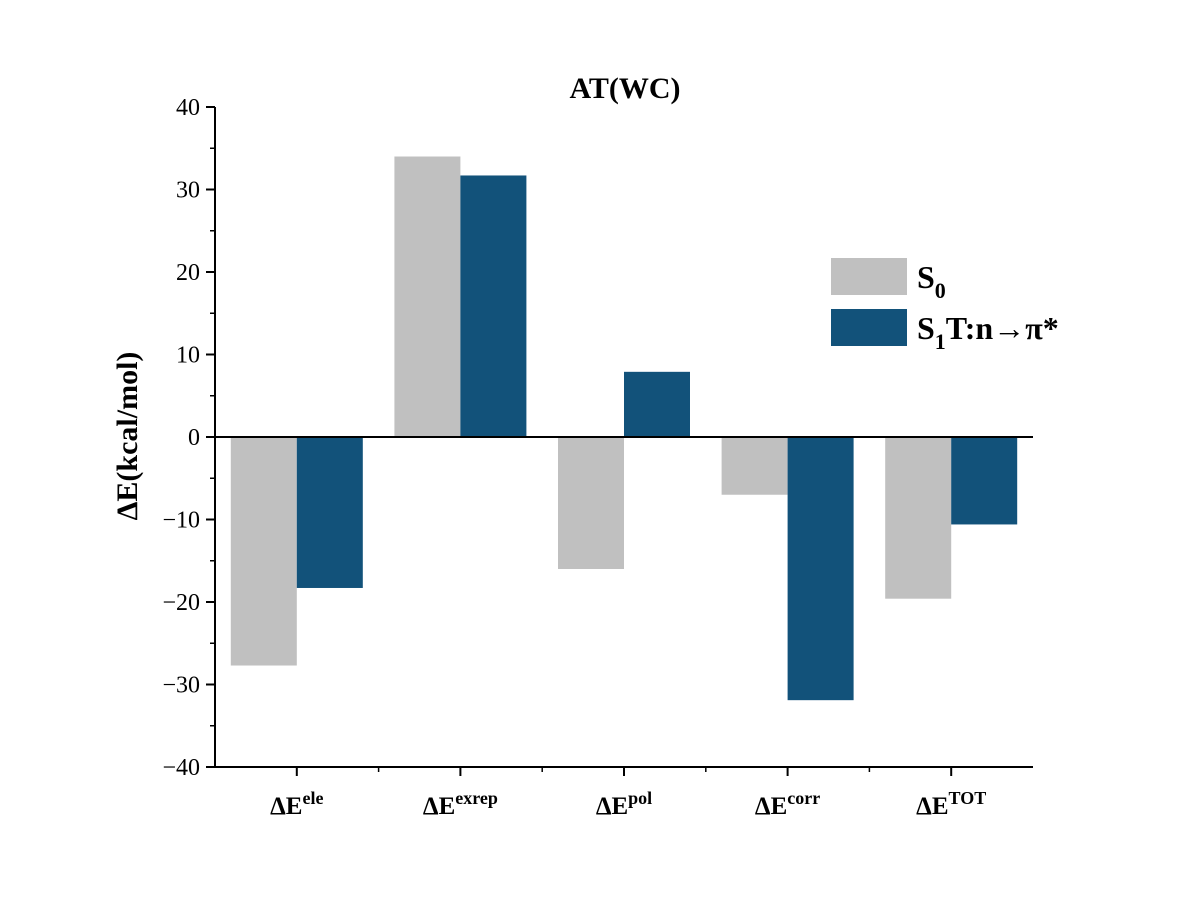 This screenshot has width=1200, height=919. Describe the element at coordinates (787, 804) in the screenshot. I see `x-tick-label-corr: ΔEcorr` at that location.